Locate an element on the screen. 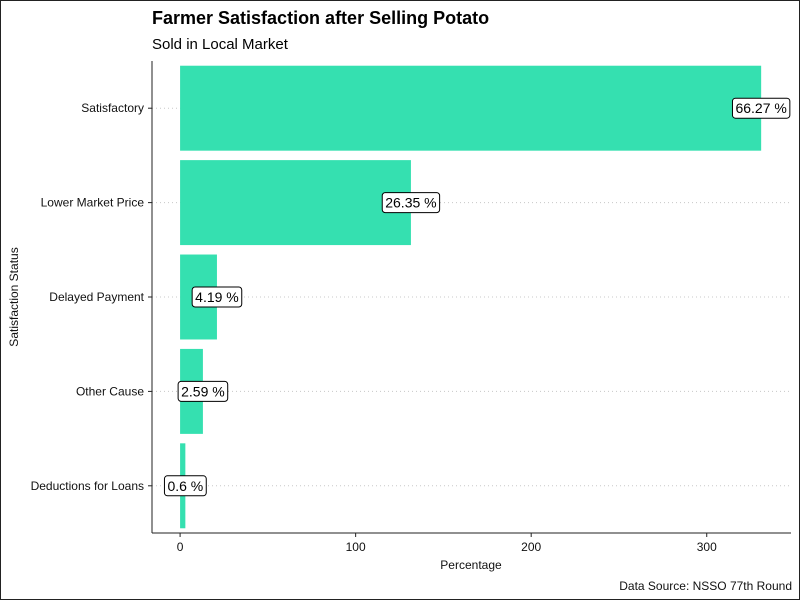  y-tick-label-other-cause: Other Cause is located at coordinates (110, 391).